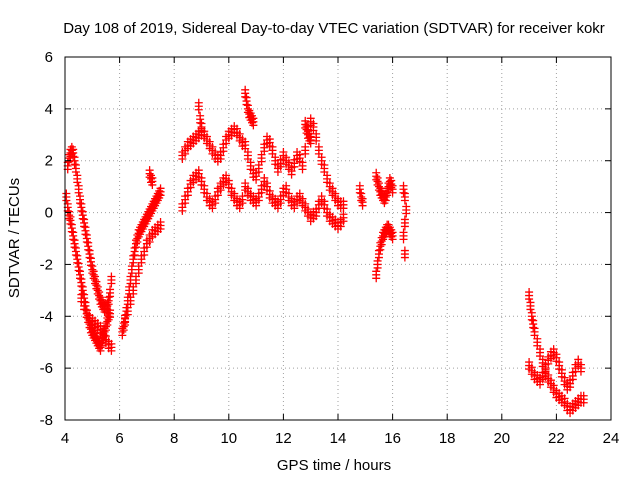 The width and height of the screenshot is (640, 480). Describe the element at coordinates (174, 438) in the screenshot. I see `x-tick-label: 8` at that location.